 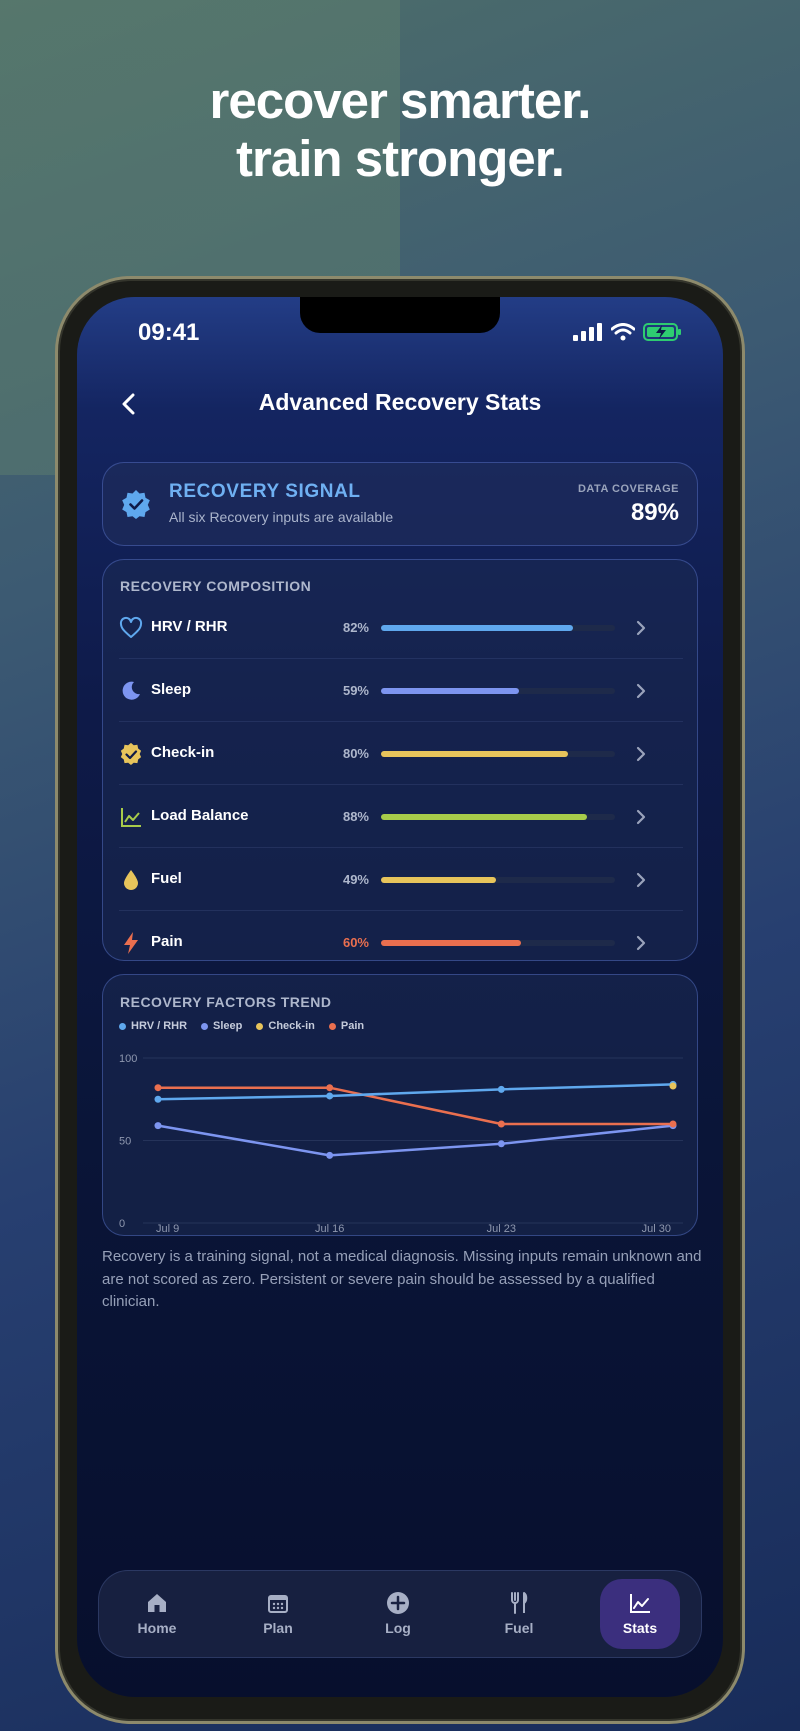 What do you see at coordinates (130, 404) in the screenshot?
I see `back-chevron-icon` at bounding box center [130, 404].